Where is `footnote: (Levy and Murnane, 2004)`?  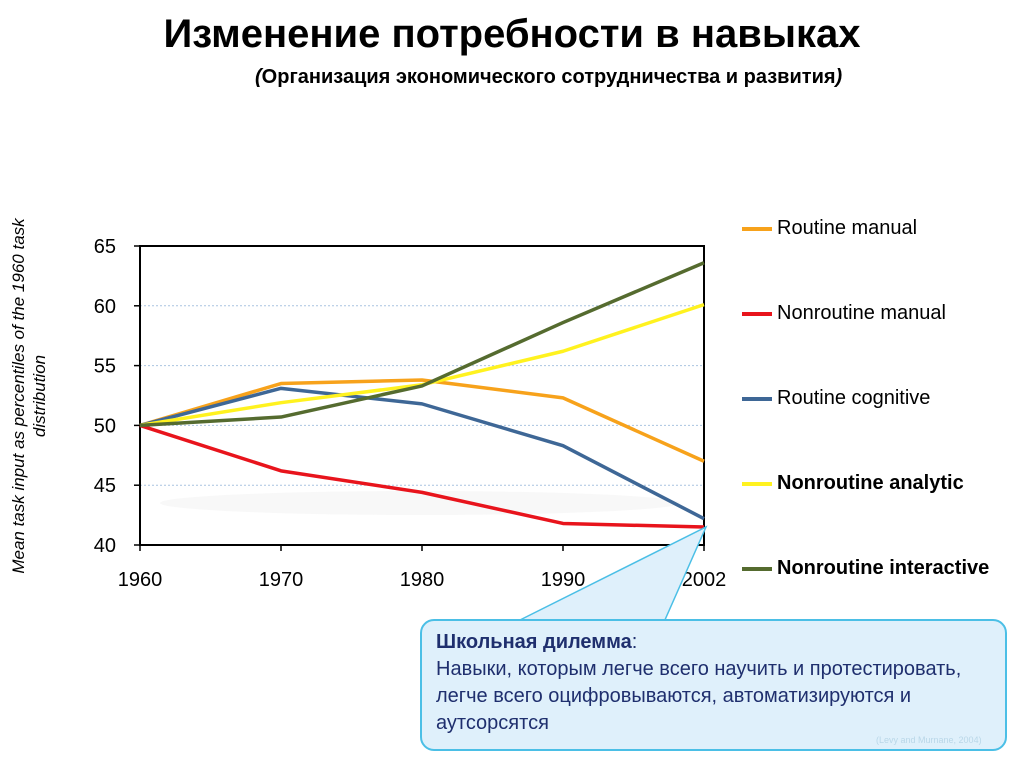 footnote: (Levy and Murnane, 2004) is located at coordinates (929, 740).